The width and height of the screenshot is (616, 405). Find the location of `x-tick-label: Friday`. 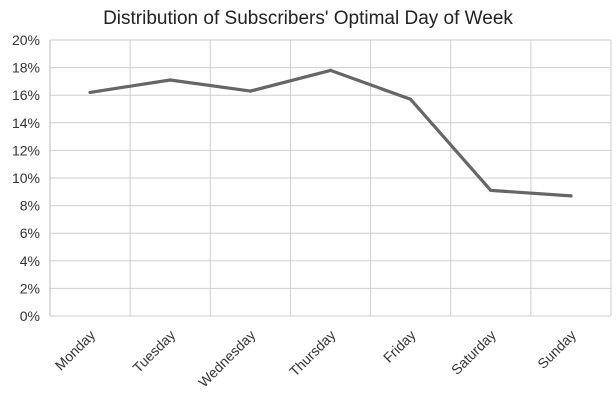

x-tick-label: Friday is located at coordinates (399, 346).